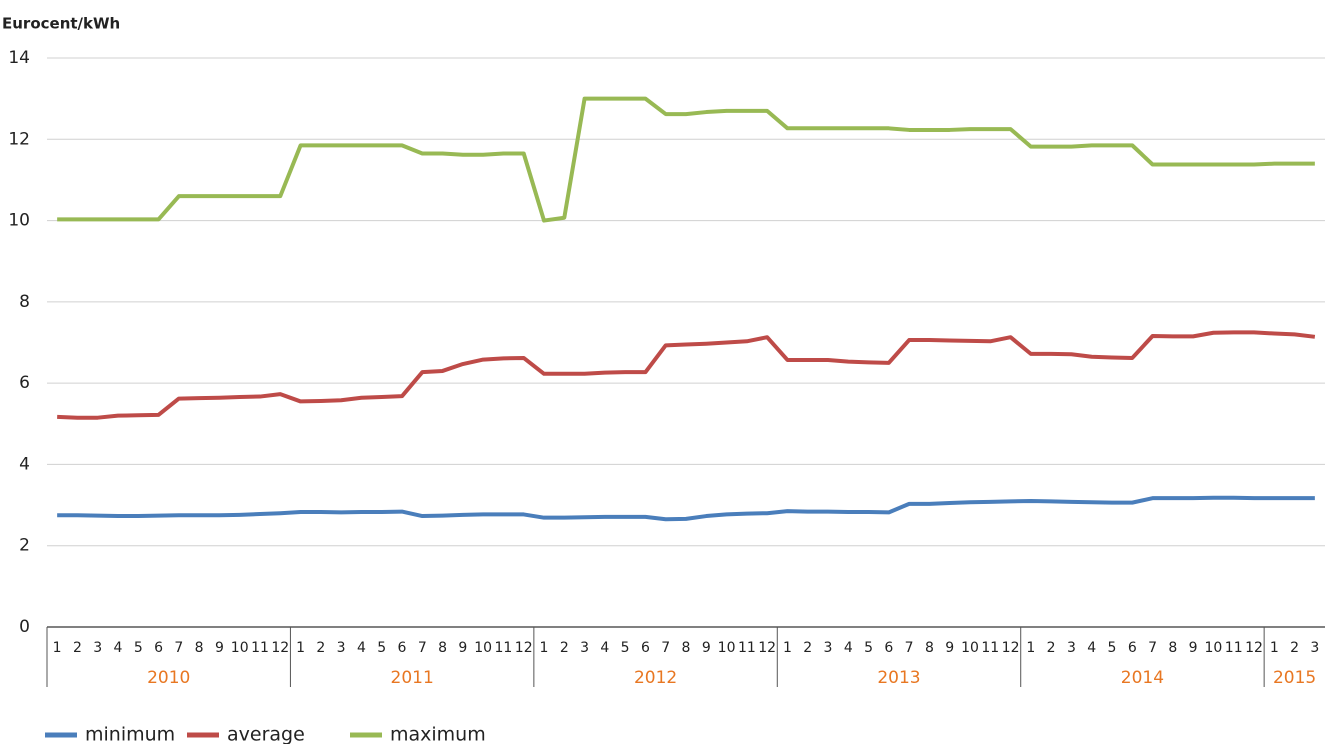 The image size is (1328, 744). I want to click on y-tick-label: 4, so click(24, 464).